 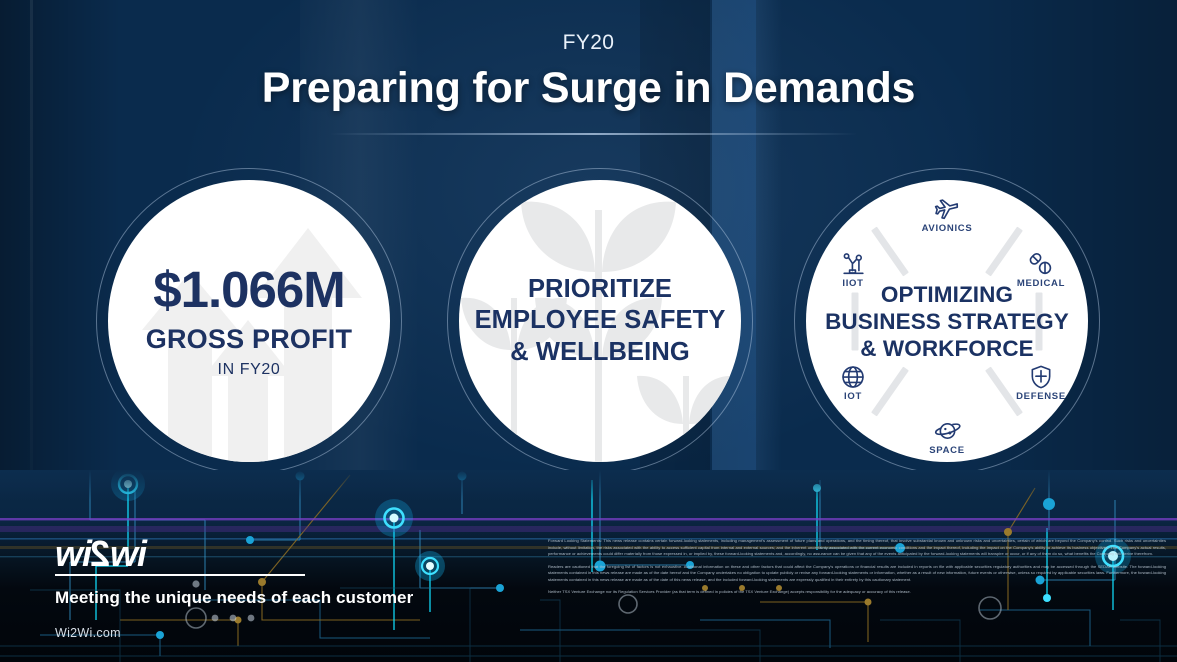 I want to click on employee-safety-line-2: EMPLOYEE SAFETY, so click(x=600, y=320).